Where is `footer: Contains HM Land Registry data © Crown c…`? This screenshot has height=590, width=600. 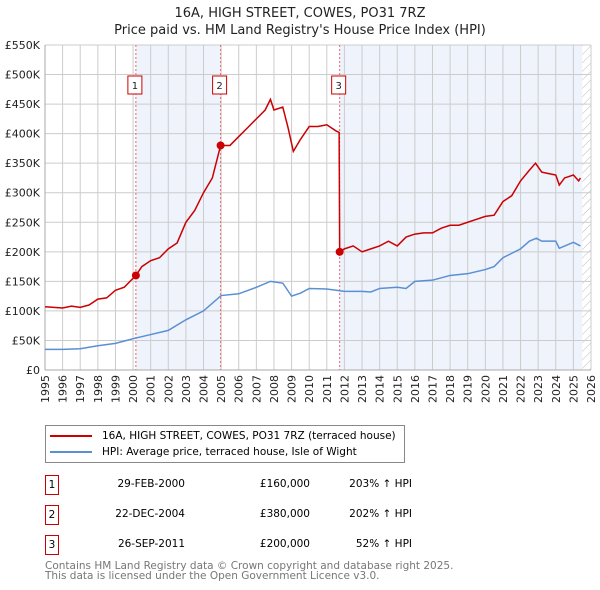
footer: Contains HM Land Registry data © Crown c… is located at coordinates (249, 571).